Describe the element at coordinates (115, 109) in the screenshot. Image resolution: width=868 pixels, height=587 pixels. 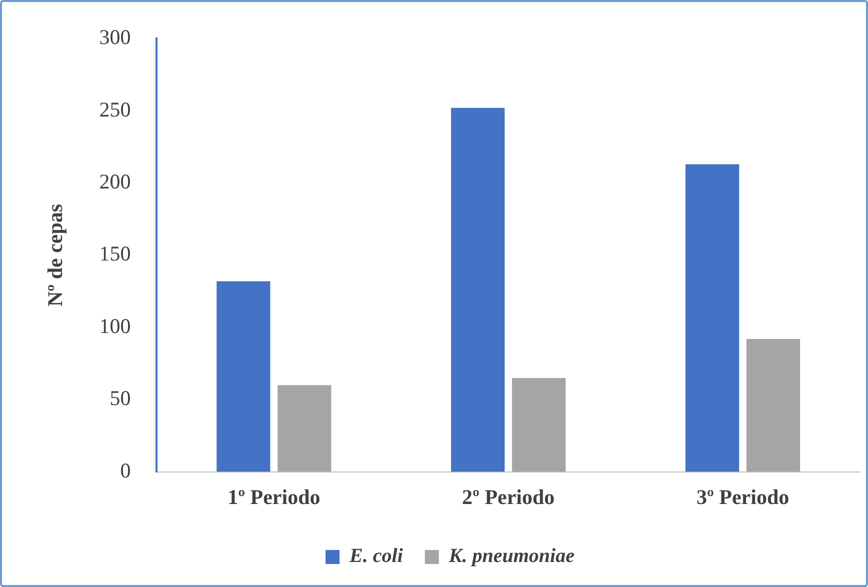
I see `y-tick-label: 250` at that location.